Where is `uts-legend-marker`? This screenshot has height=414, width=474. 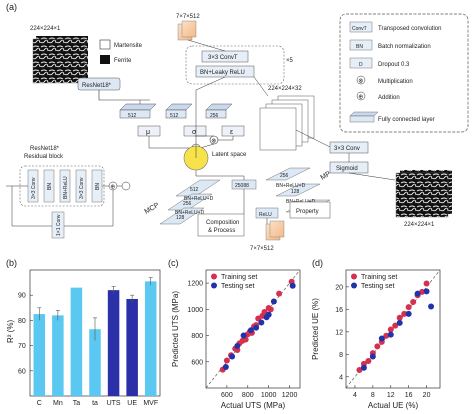
uts-legend-marker is located at coordinates (214, 285).